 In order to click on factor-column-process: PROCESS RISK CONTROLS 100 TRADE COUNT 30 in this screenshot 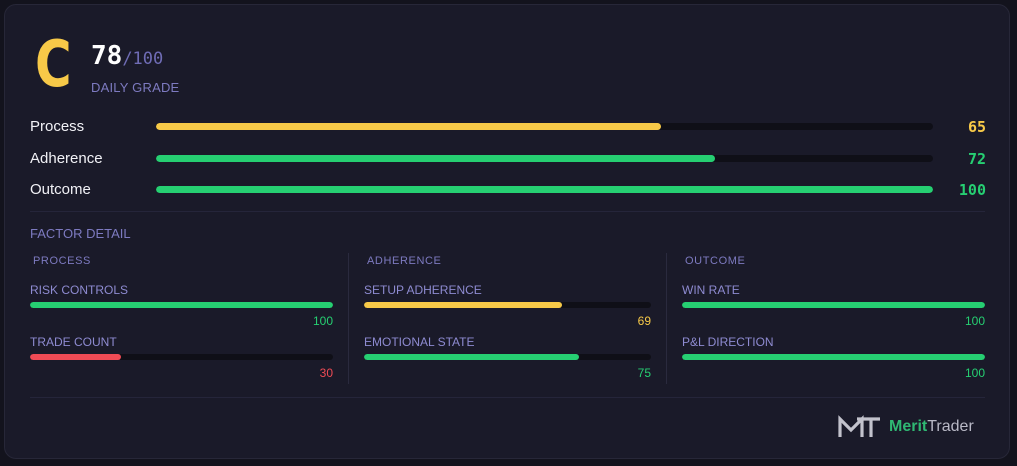, I will do `click(181, 318)`.